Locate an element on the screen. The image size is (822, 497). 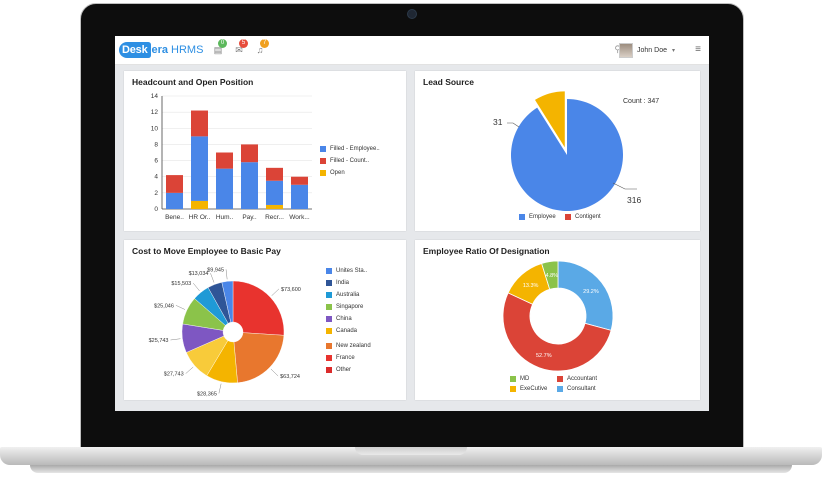
user-menu: John Doe ▾ is located at coordinates (647, 50).